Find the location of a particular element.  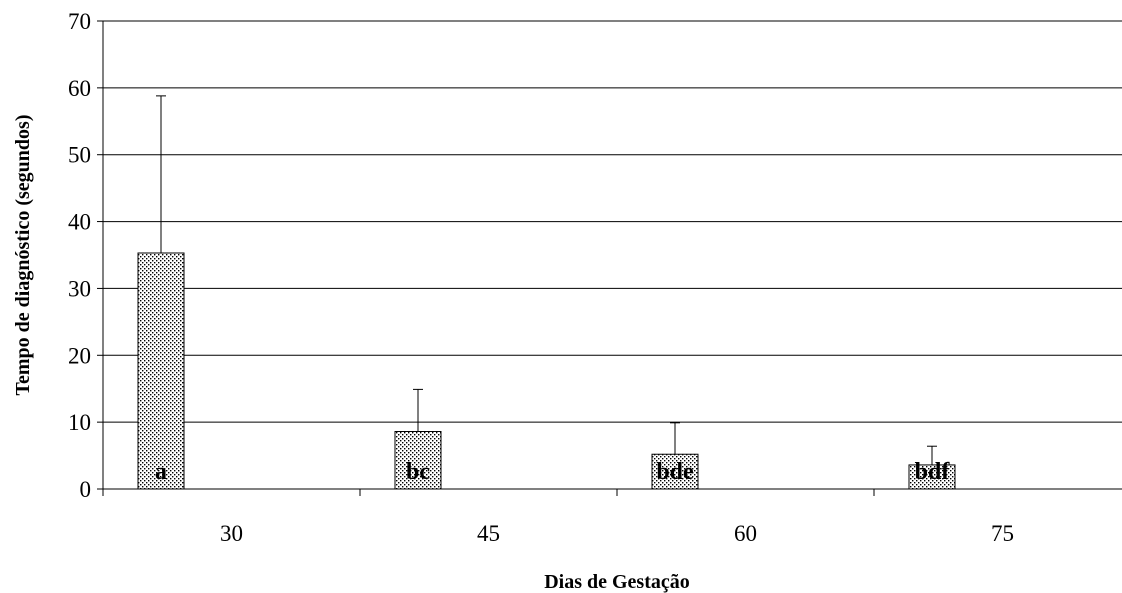

x-tick-label: 30 is located at coordinates (231, 533).